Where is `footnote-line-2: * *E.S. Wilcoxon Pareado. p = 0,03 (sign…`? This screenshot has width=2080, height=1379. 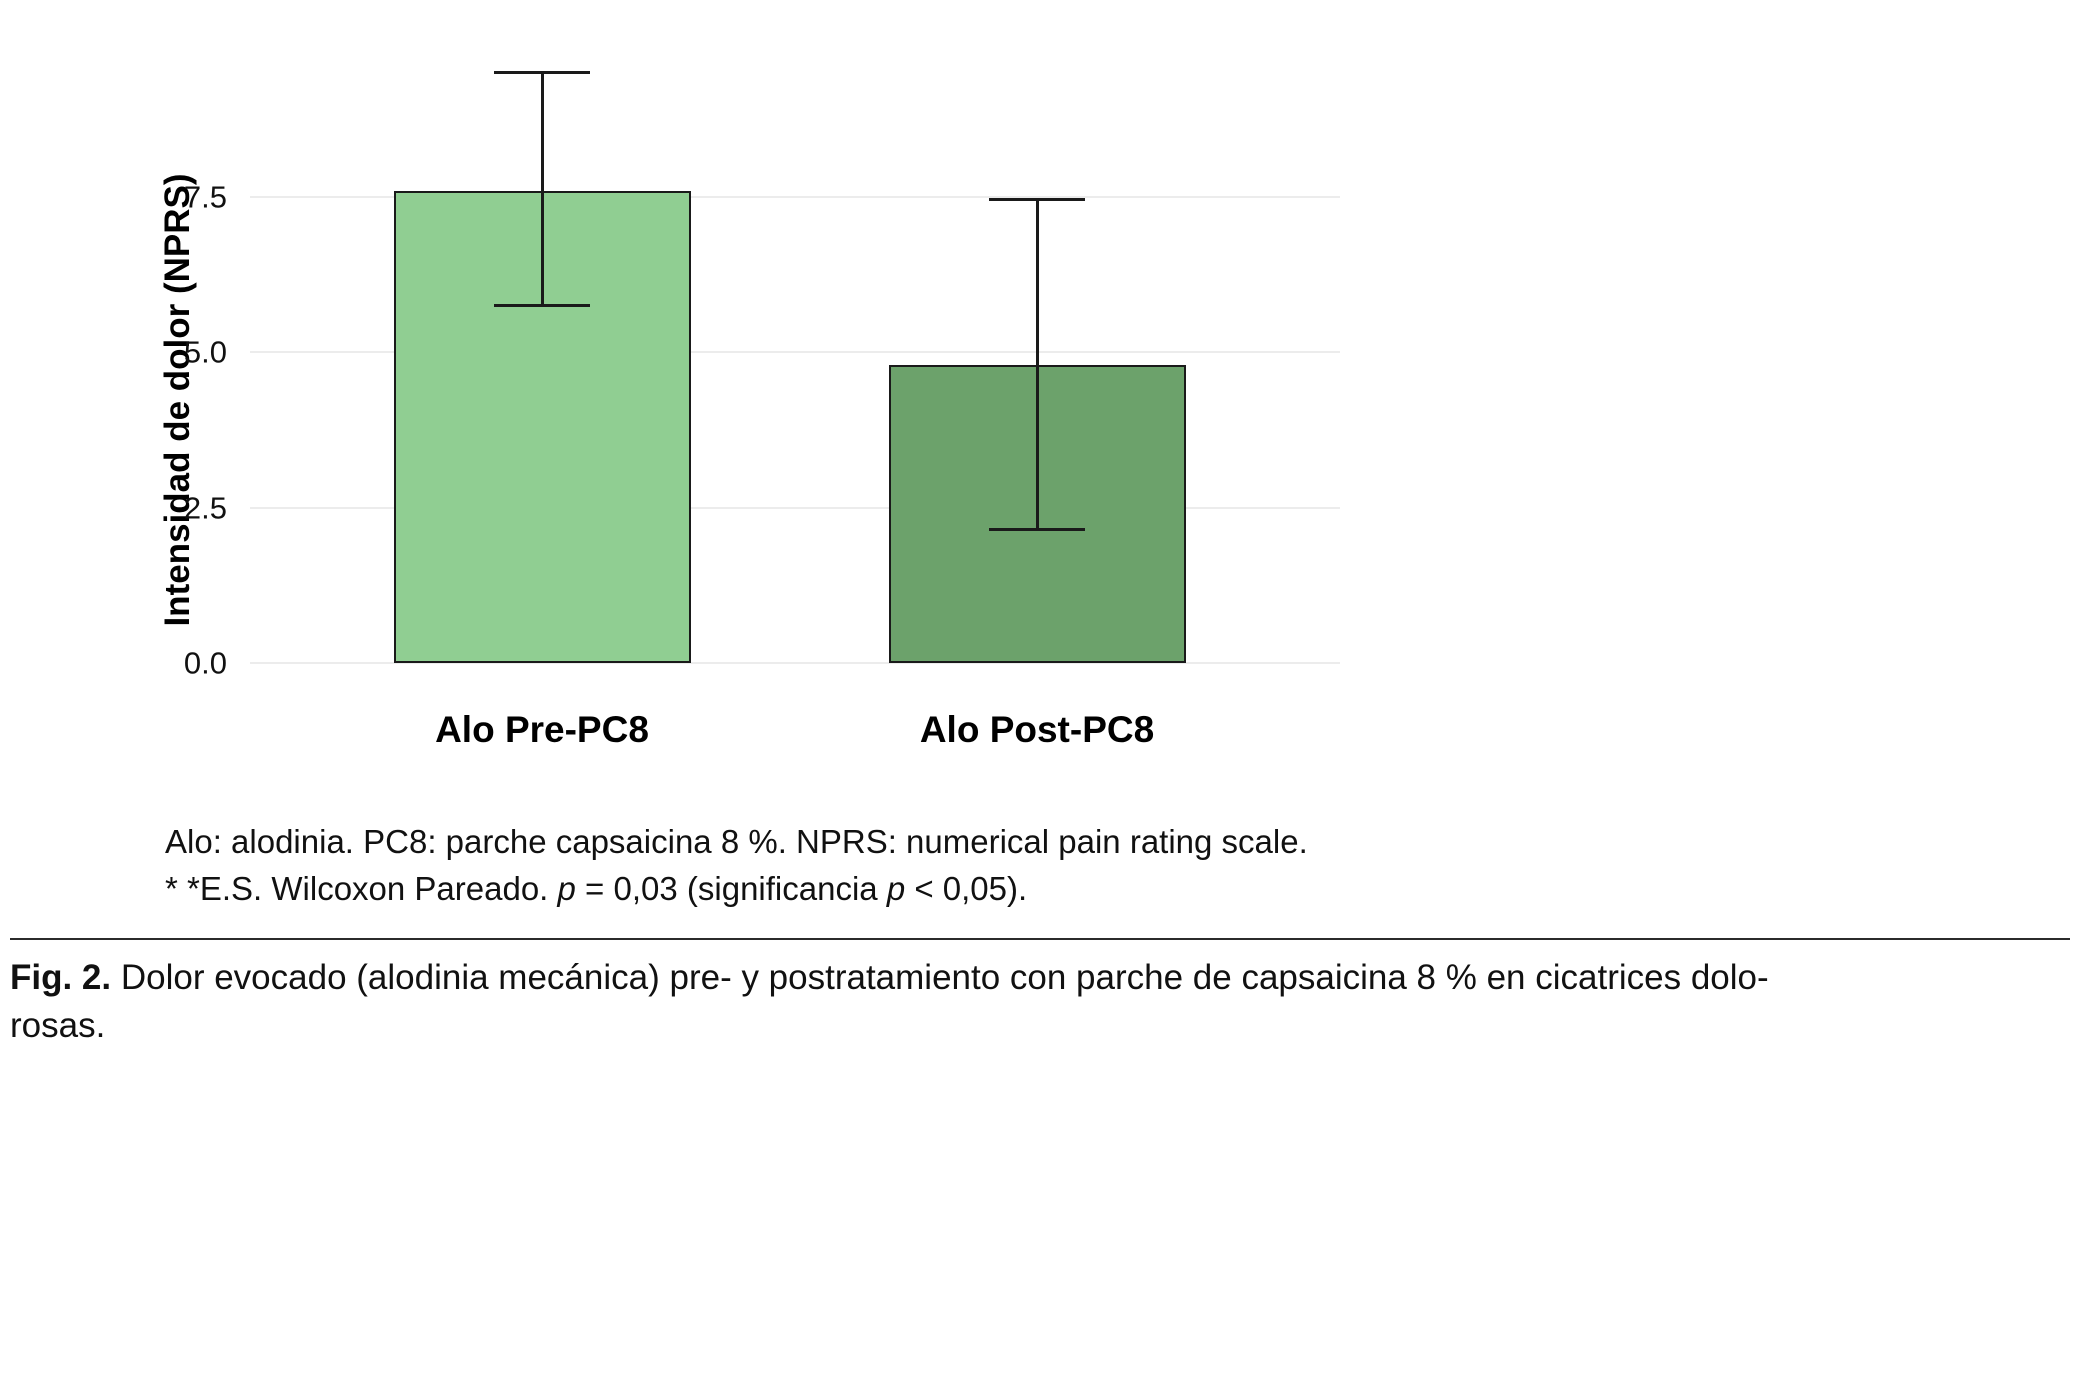
footnote-line-2: * *E.S. Wilcoxon Pareado. p = 0,03 (sign… is located at coordinates (736, 888).